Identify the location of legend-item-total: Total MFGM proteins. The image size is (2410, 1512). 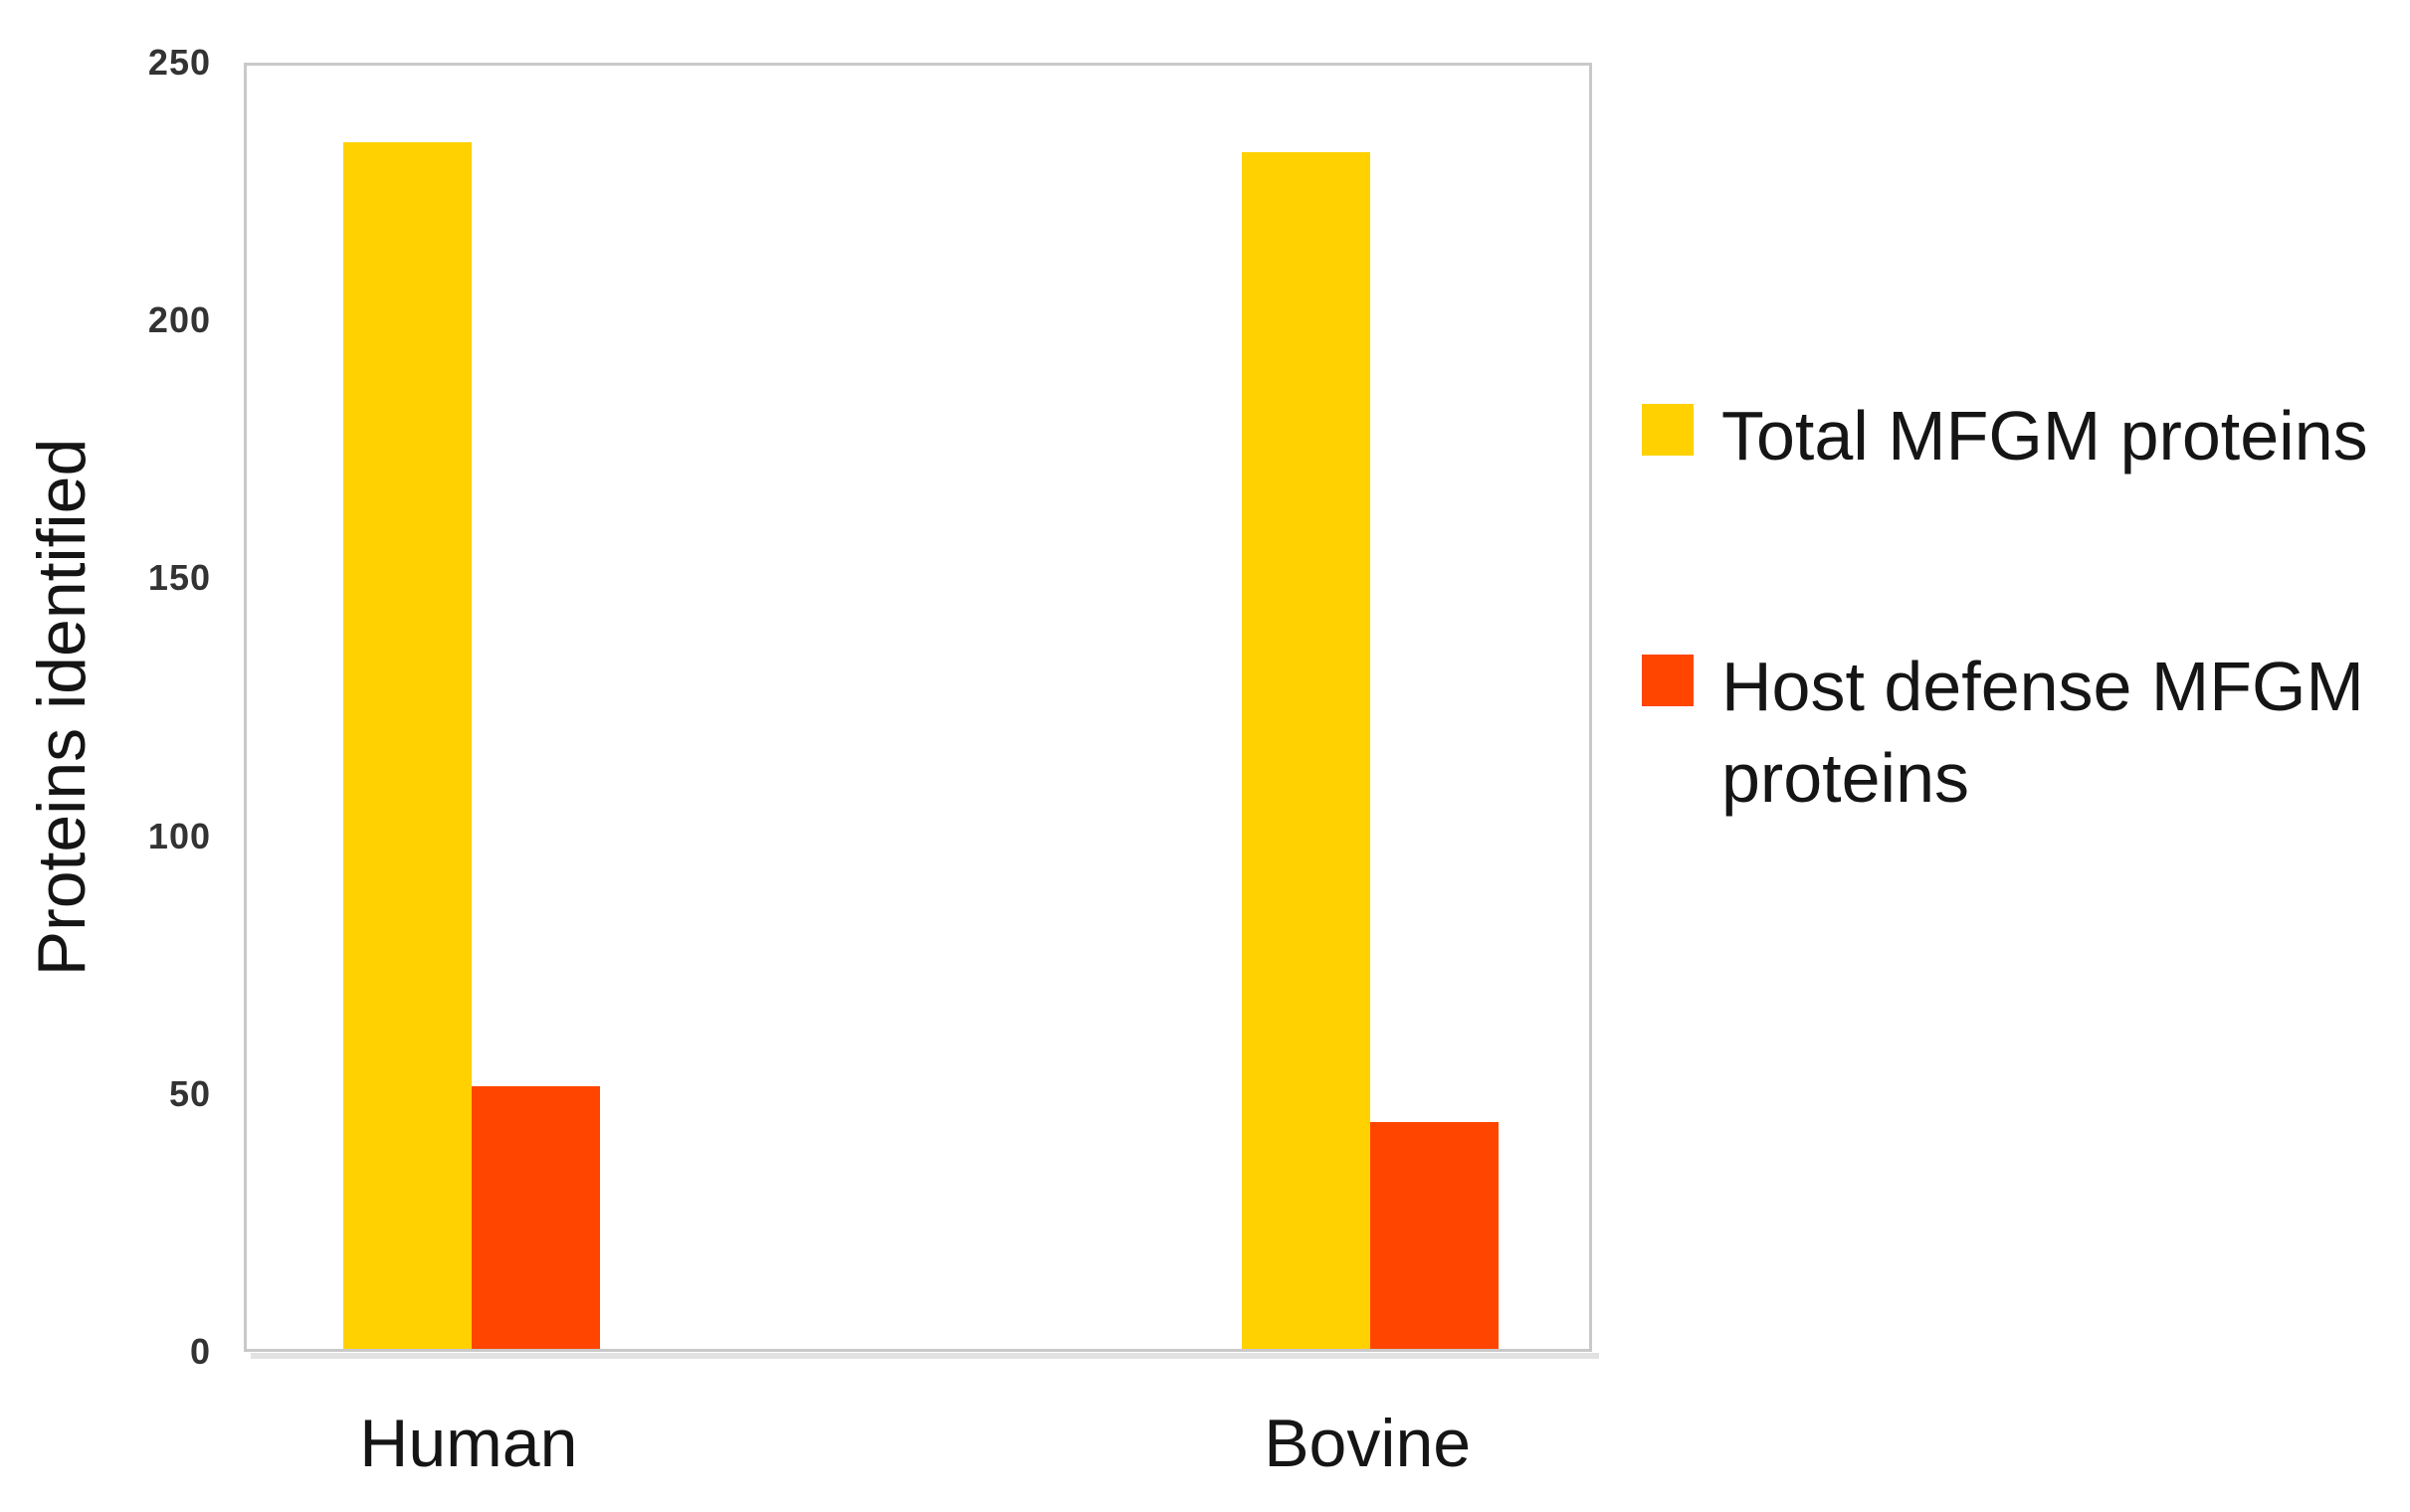
(2020, 435).